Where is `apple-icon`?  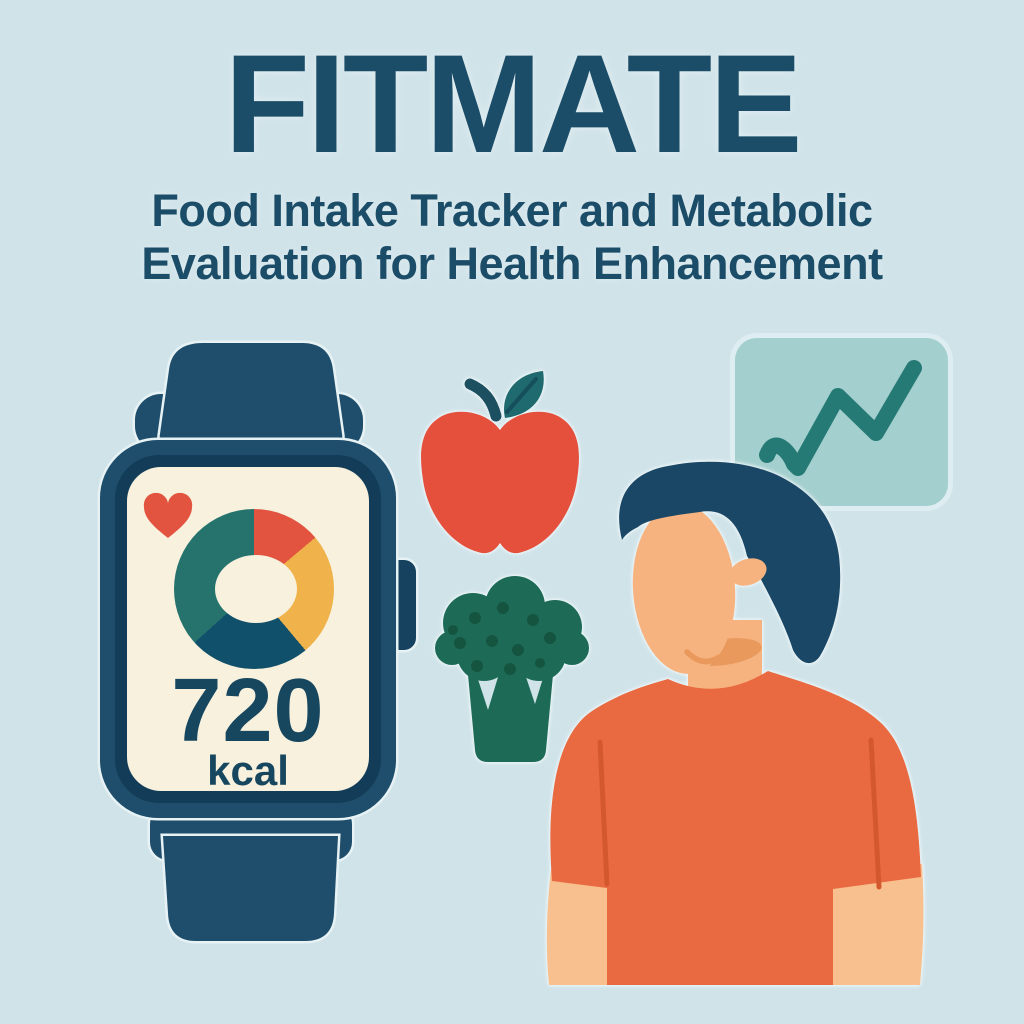
apple-icon is located at coordinates (500, 462).